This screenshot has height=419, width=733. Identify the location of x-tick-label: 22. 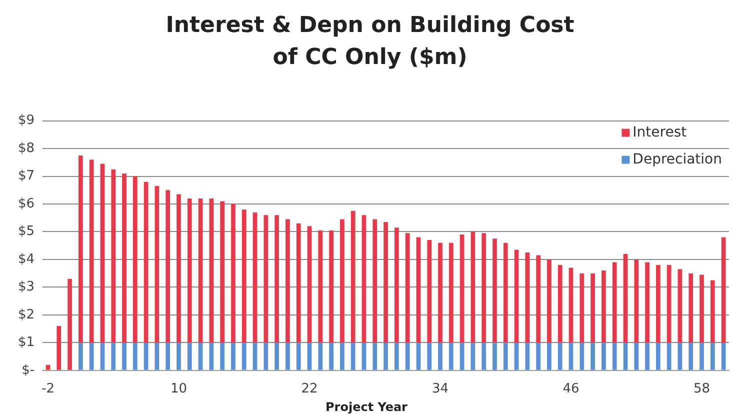
(309, 389).